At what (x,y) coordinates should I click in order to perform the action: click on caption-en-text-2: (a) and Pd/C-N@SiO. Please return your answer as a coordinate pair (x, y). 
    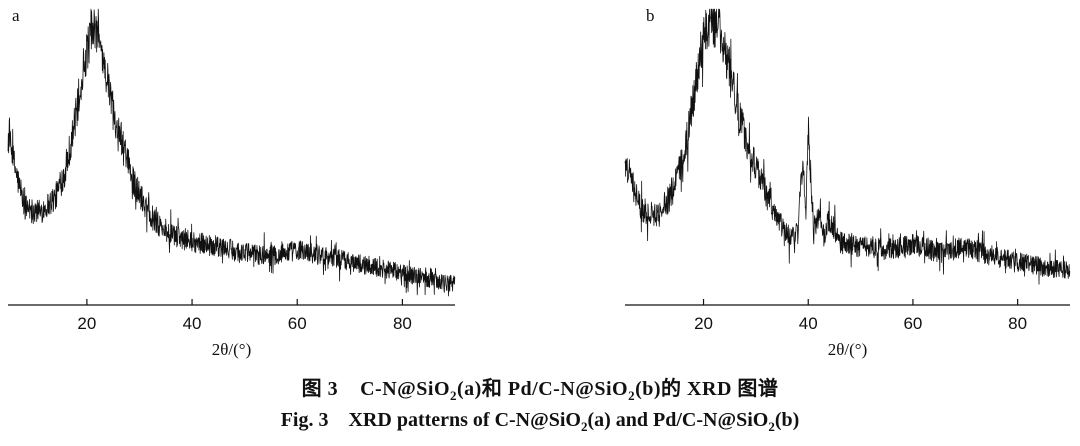
    Looking at the image, I should click on (678, 420).